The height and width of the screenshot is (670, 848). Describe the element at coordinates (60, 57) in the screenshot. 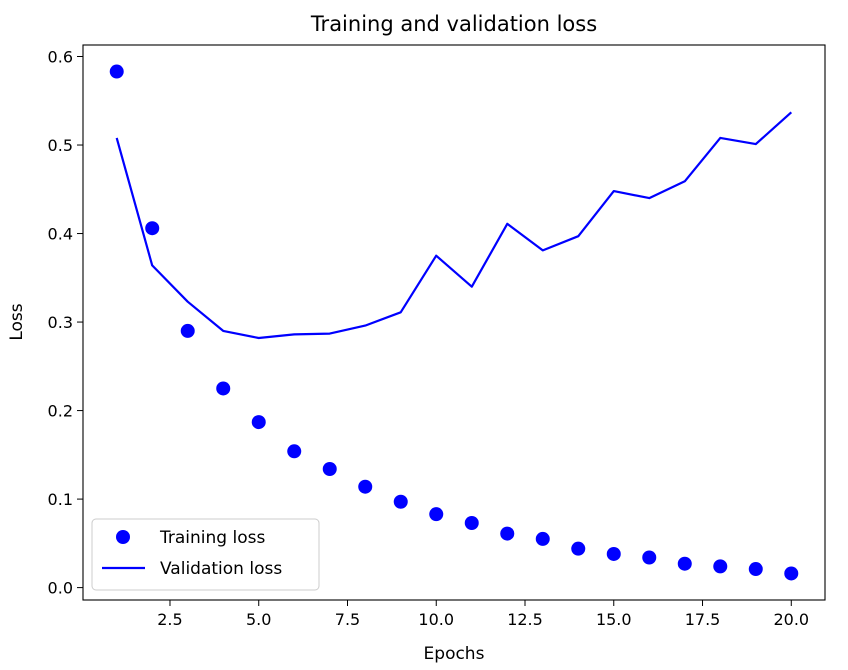

I see `y-tick-label: 0.6` at that location.